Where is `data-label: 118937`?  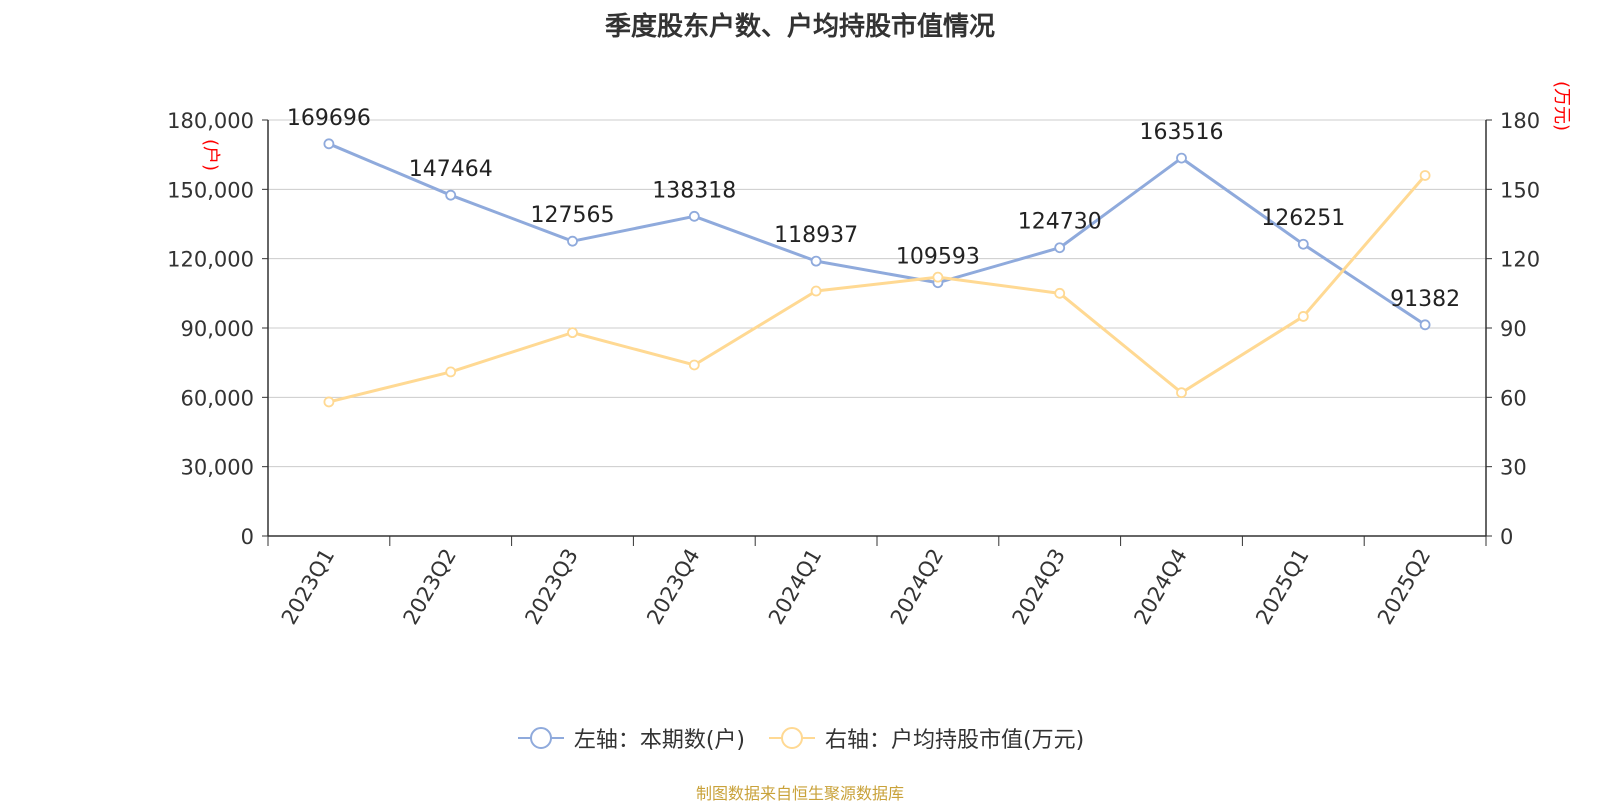 data-label: 118937 is located at coordinates (816, 235).